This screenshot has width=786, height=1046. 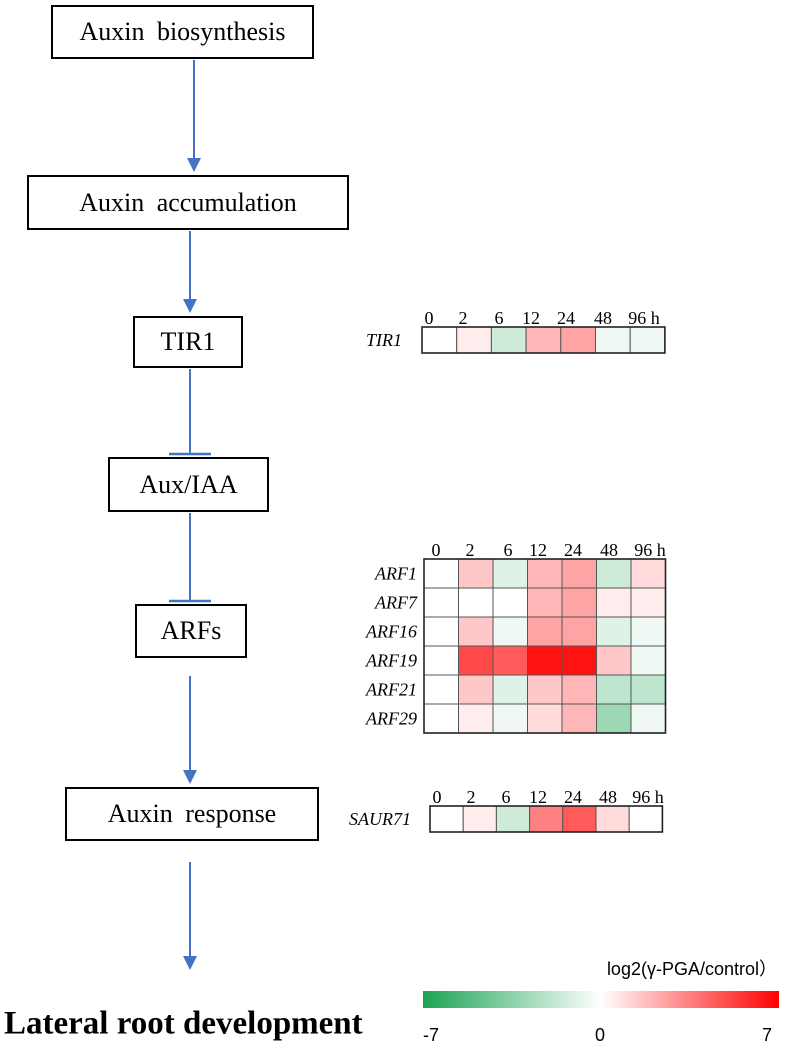 I want to click on color-scale-bar, so click(x=601, y=999).